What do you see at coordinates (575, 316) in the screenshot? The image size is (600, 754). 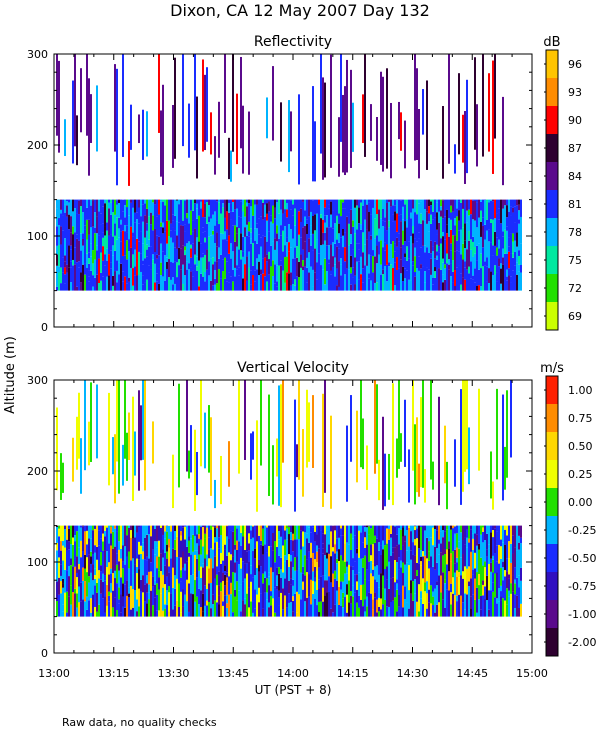 I see `colorbar-label: 69` at bounding box center [575, 316].